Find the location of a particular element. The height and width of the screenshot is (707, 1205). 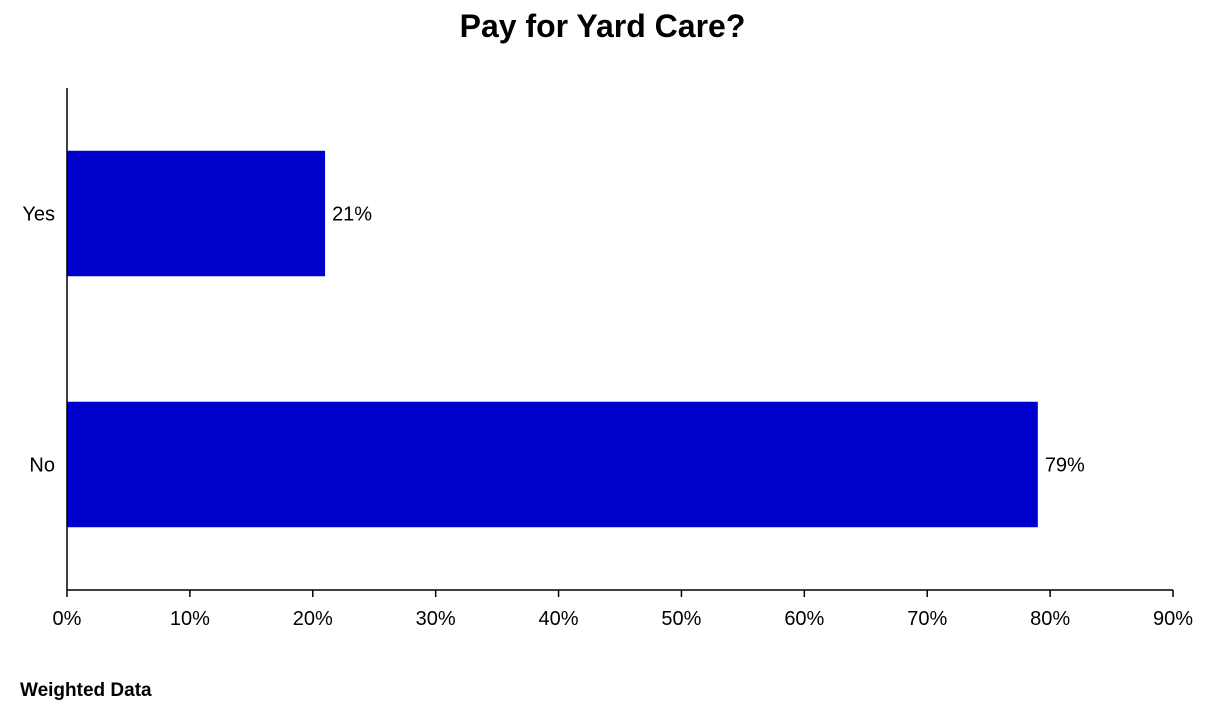

x-tick-label: 0% is located at coordinates (67, 619).